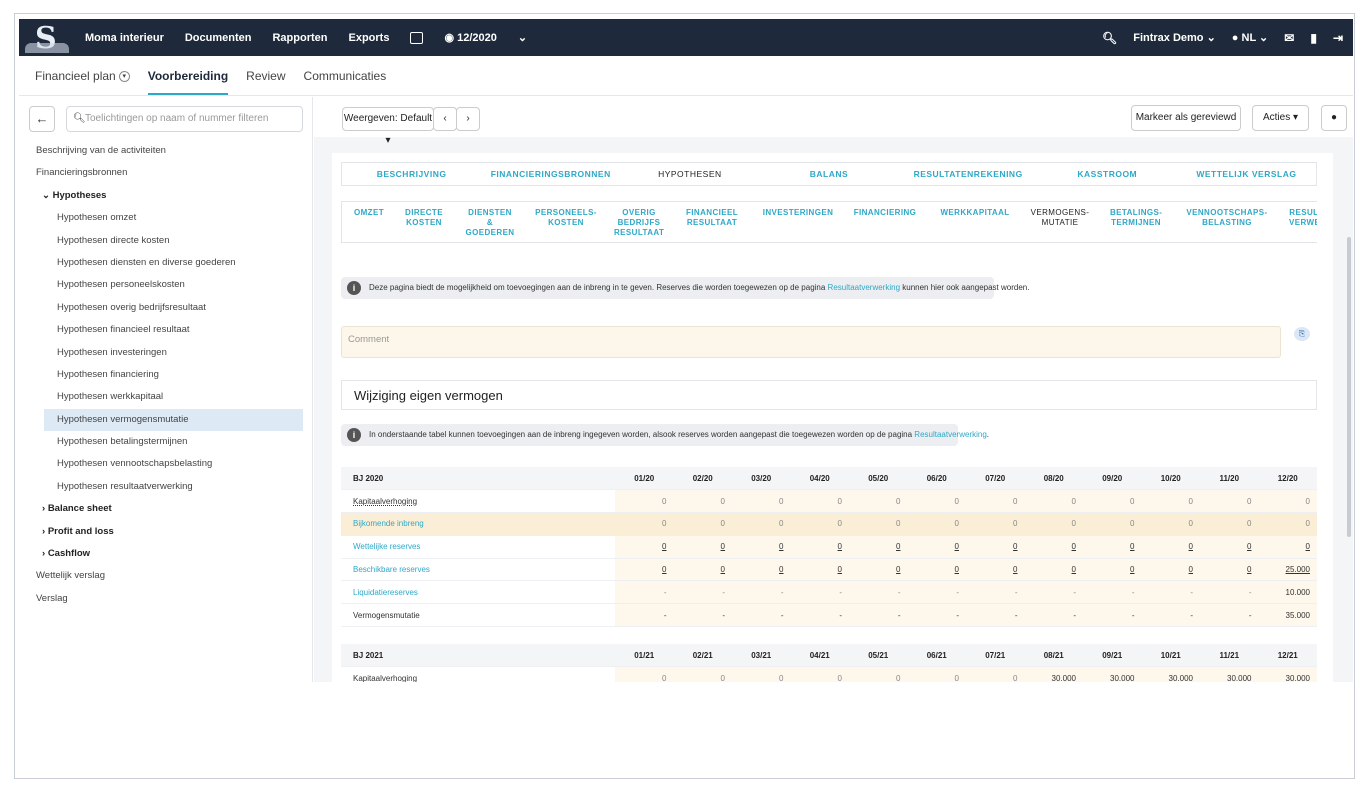  Describe the element at coordinates (1246, 174) in the screenshot. I see `tab-wettelijk-verslag: WETTELIJK VERSLAG` at that location.